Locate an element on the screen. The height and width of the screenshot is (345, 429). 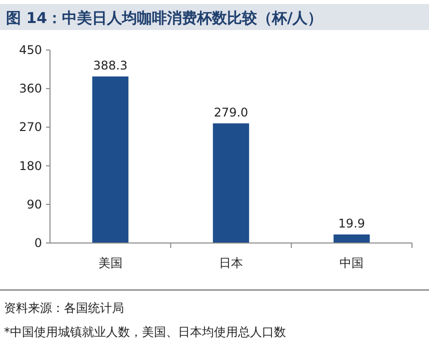
y-tick-label: 360 is located at coordinates (30, 89).